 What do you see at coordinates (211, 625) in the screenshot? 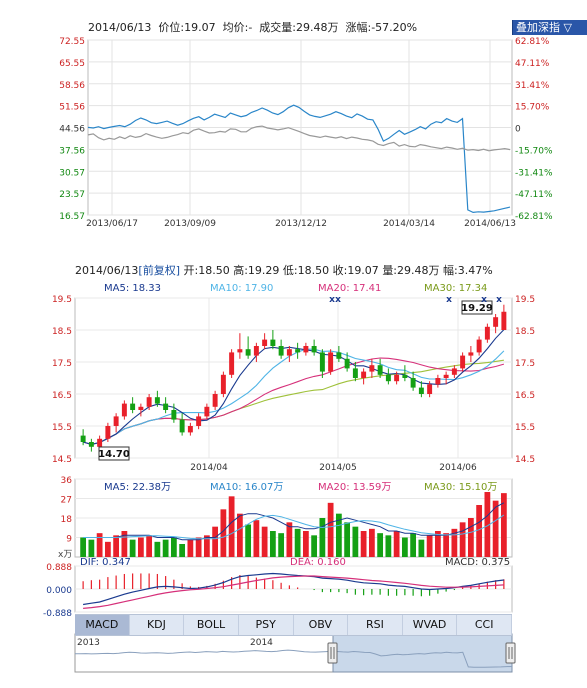
I see `tab-boll: BOLL` at bounding box center [211, 625].